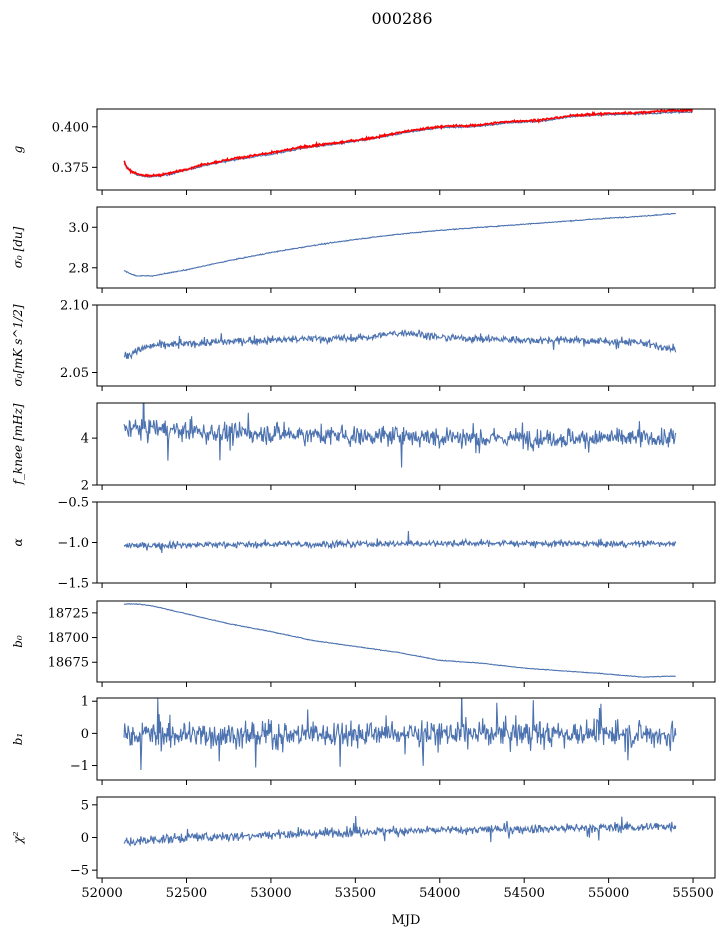 Image resolution: width=725 pixels, height=936 pixels. I want to click on y-tick-label: 5, so click(85, 805).